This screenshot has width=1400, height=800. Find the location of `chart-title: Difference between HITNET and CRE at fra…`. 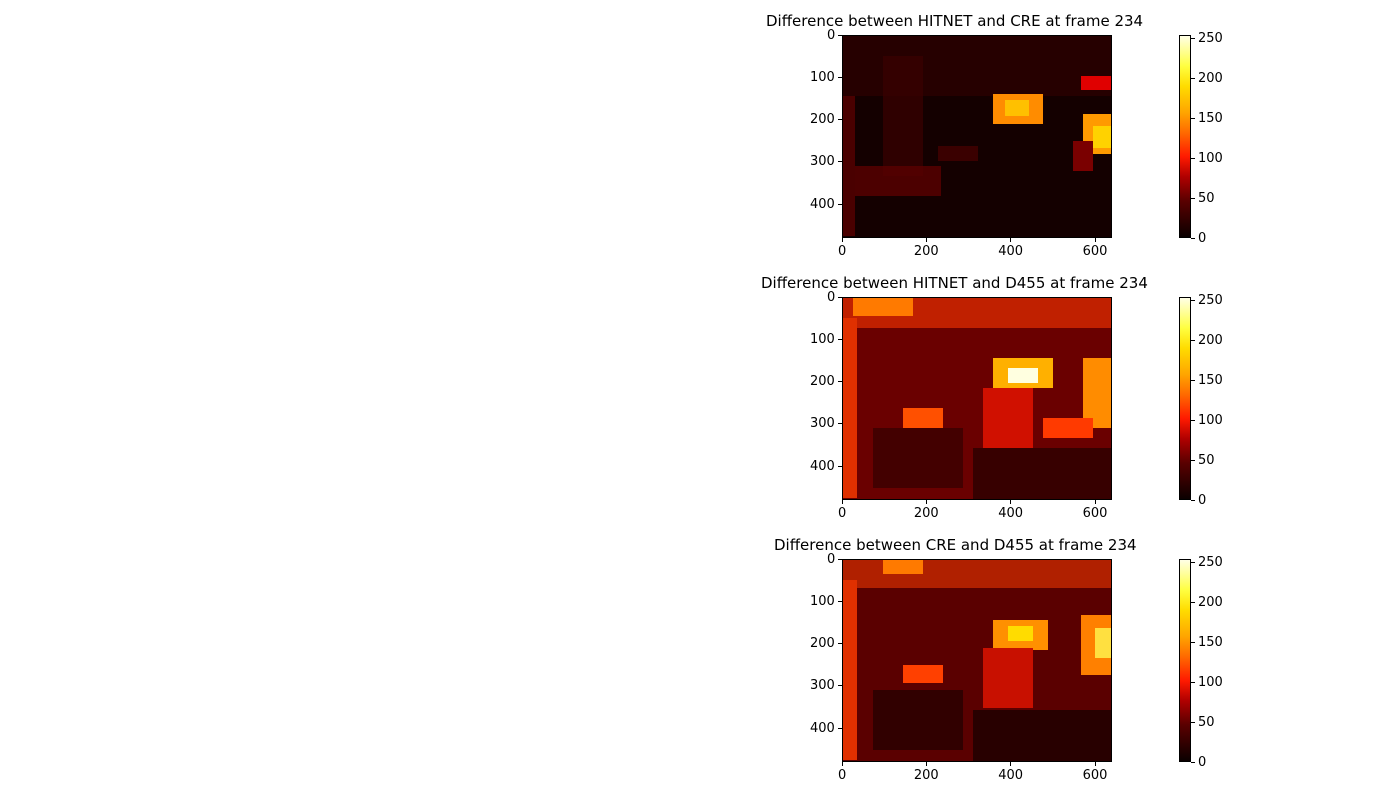

chart-title: Difference between HITNET and CRE at fra… is located at coordinates (955, 21).